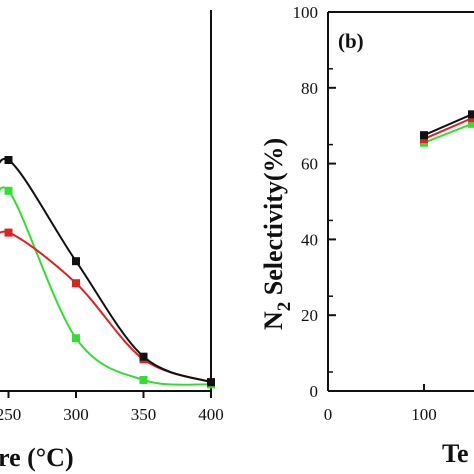 This screenshot has height=474, width=474. I want to click on panel-a-x-tick-label: 300, so click(76, 414).